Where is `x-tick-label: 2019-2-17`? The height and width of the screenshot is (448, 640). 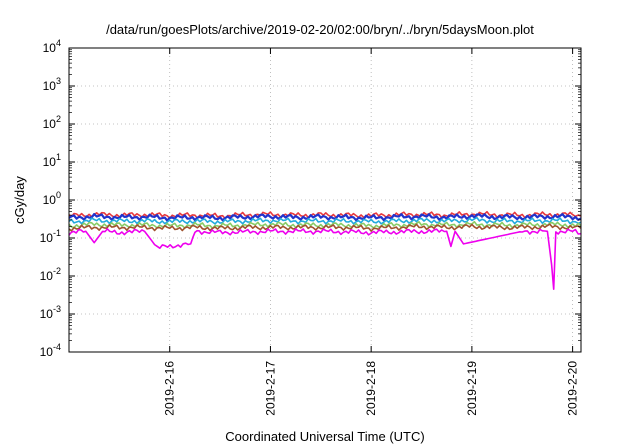 x-tick-label: 2019-2-17 is located at coordinates (270, 388).